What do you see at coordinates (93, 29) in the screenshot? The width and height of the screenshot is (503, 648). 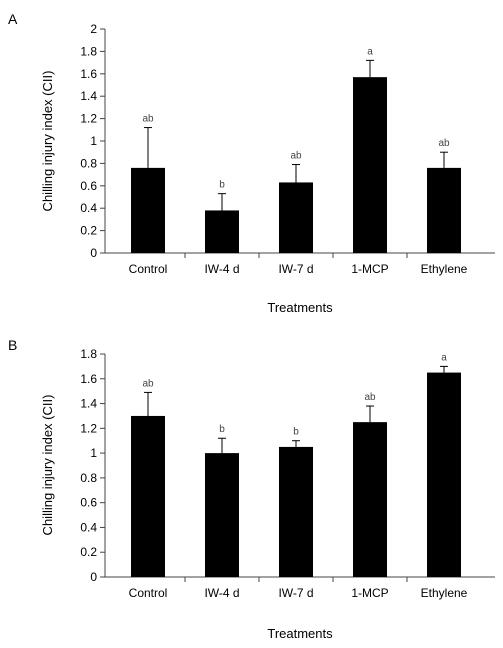 I see `y-tick-label: 2` at bounding box center [93, 29].